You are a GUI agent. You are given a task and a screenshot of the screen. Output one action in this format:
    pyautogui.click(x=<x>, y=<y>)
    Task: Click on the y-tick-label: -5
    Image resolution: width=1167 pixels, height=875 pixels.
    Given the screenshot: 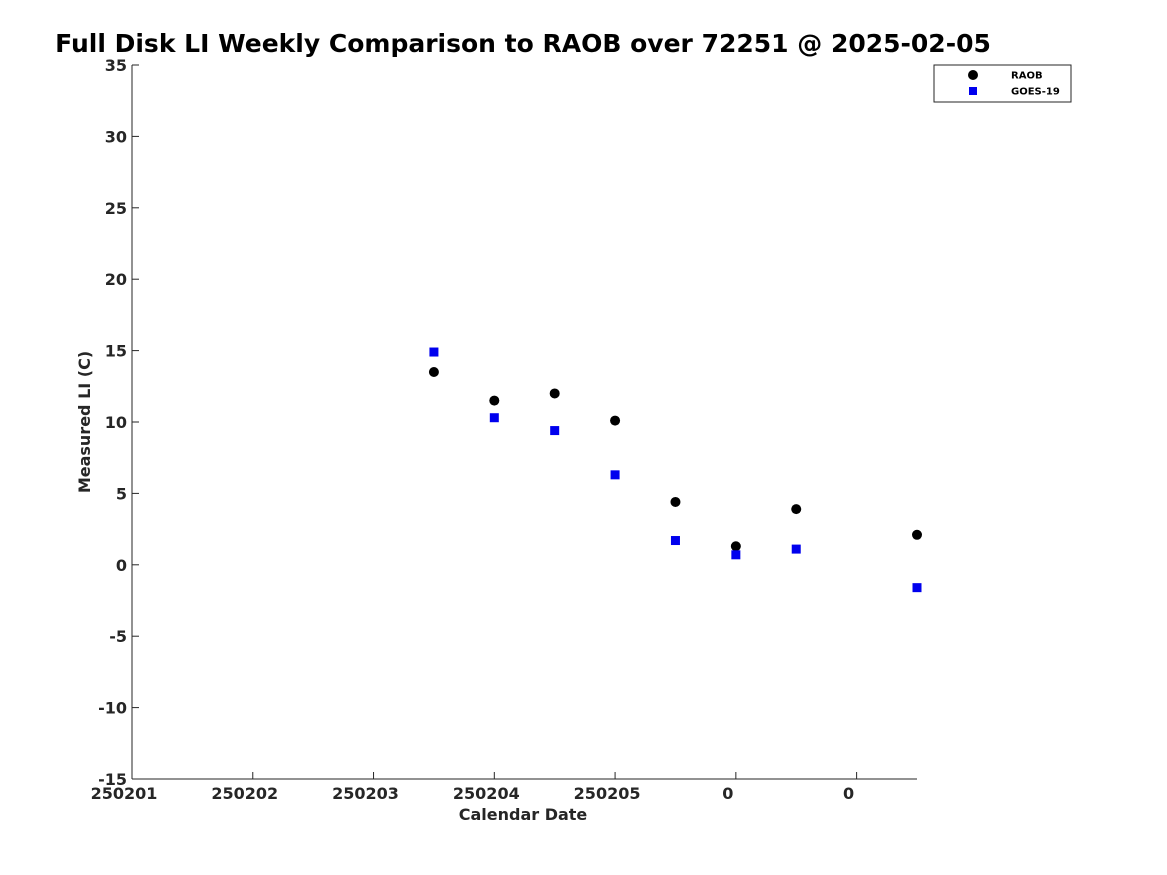 What is the action you would take?
    pyautogui.click(x=118, y=636)
    